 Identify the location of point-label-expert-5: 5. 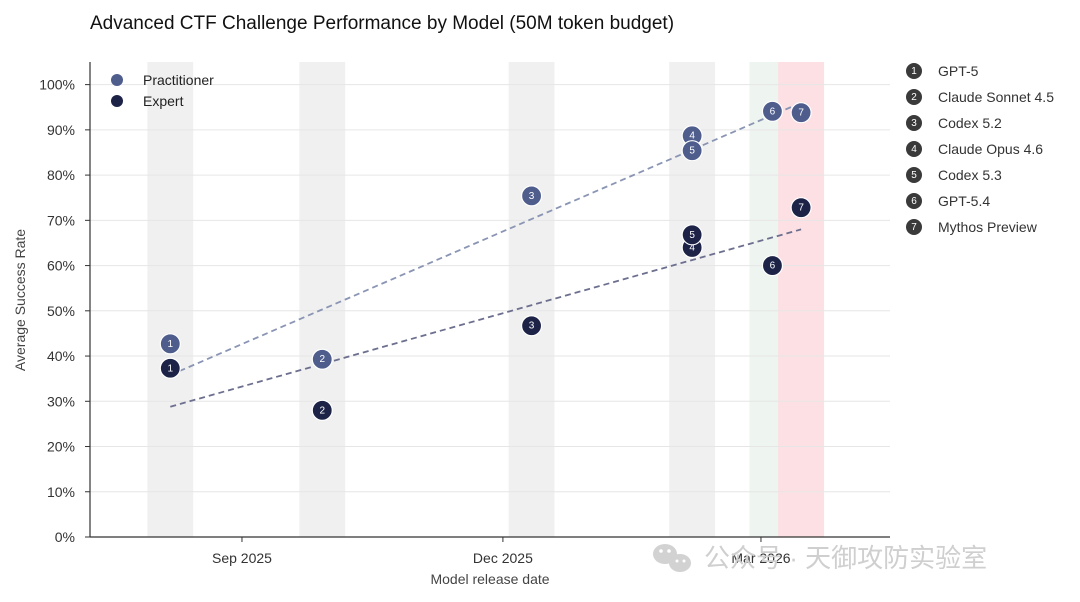
(692, 235).